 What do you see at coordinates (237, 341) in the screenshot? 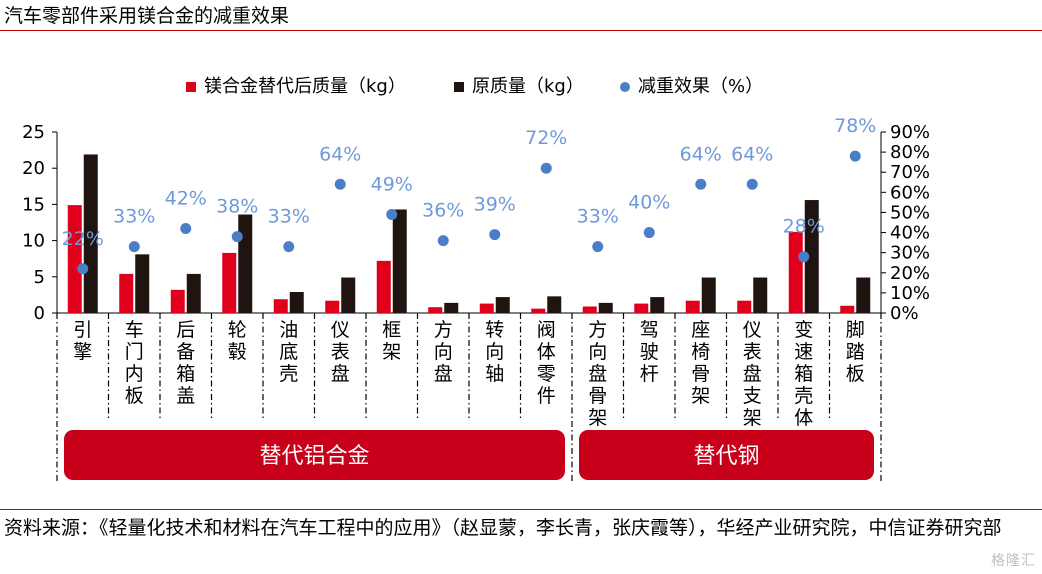
I see `category-label: 轮毂` at bounding box center [237, 341].